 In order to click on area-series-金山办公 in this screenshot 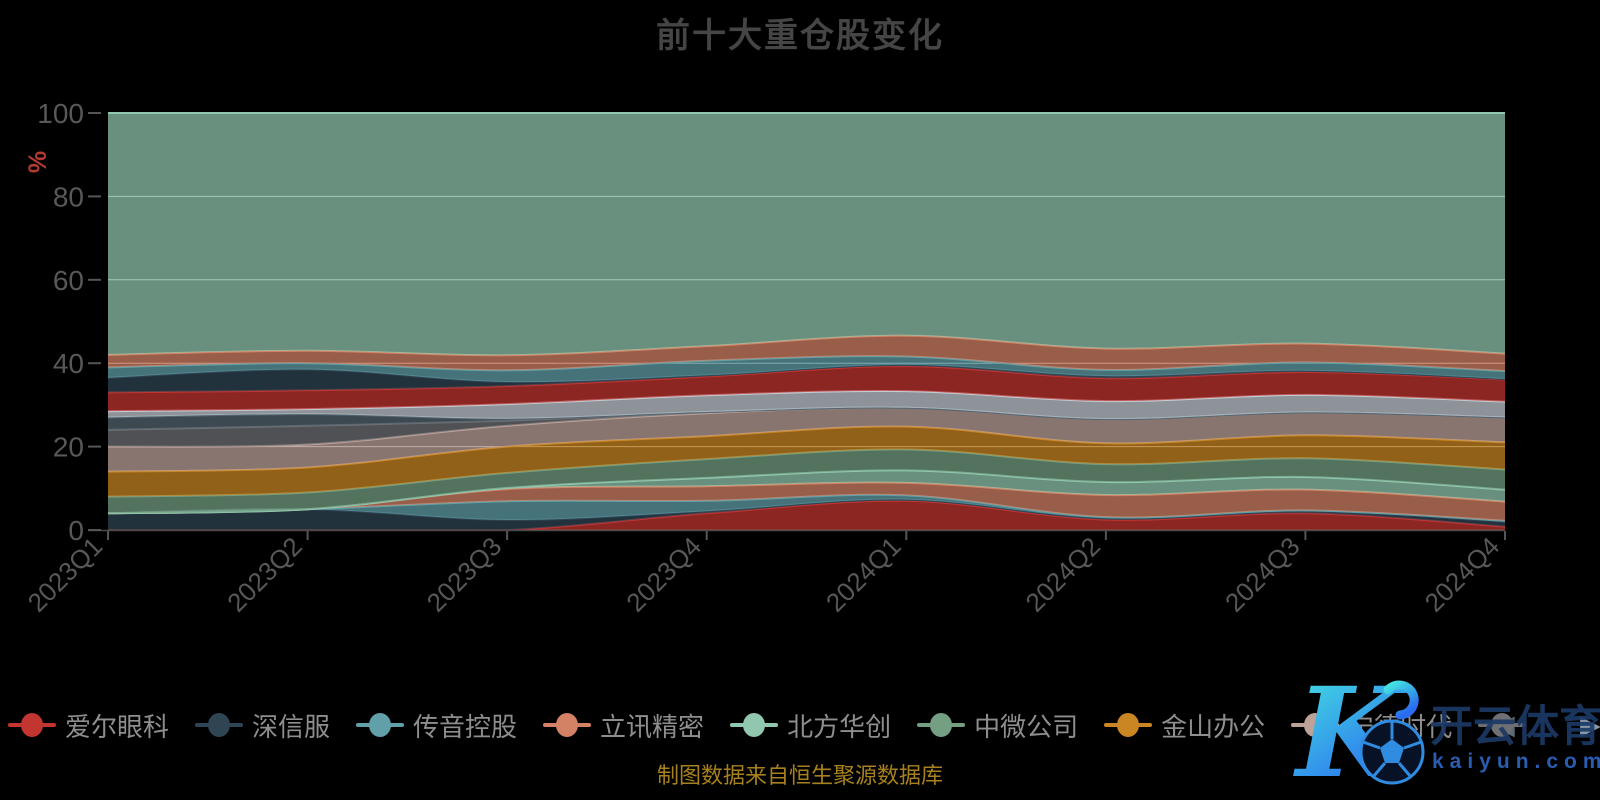, I will do `click(806, 461)`.